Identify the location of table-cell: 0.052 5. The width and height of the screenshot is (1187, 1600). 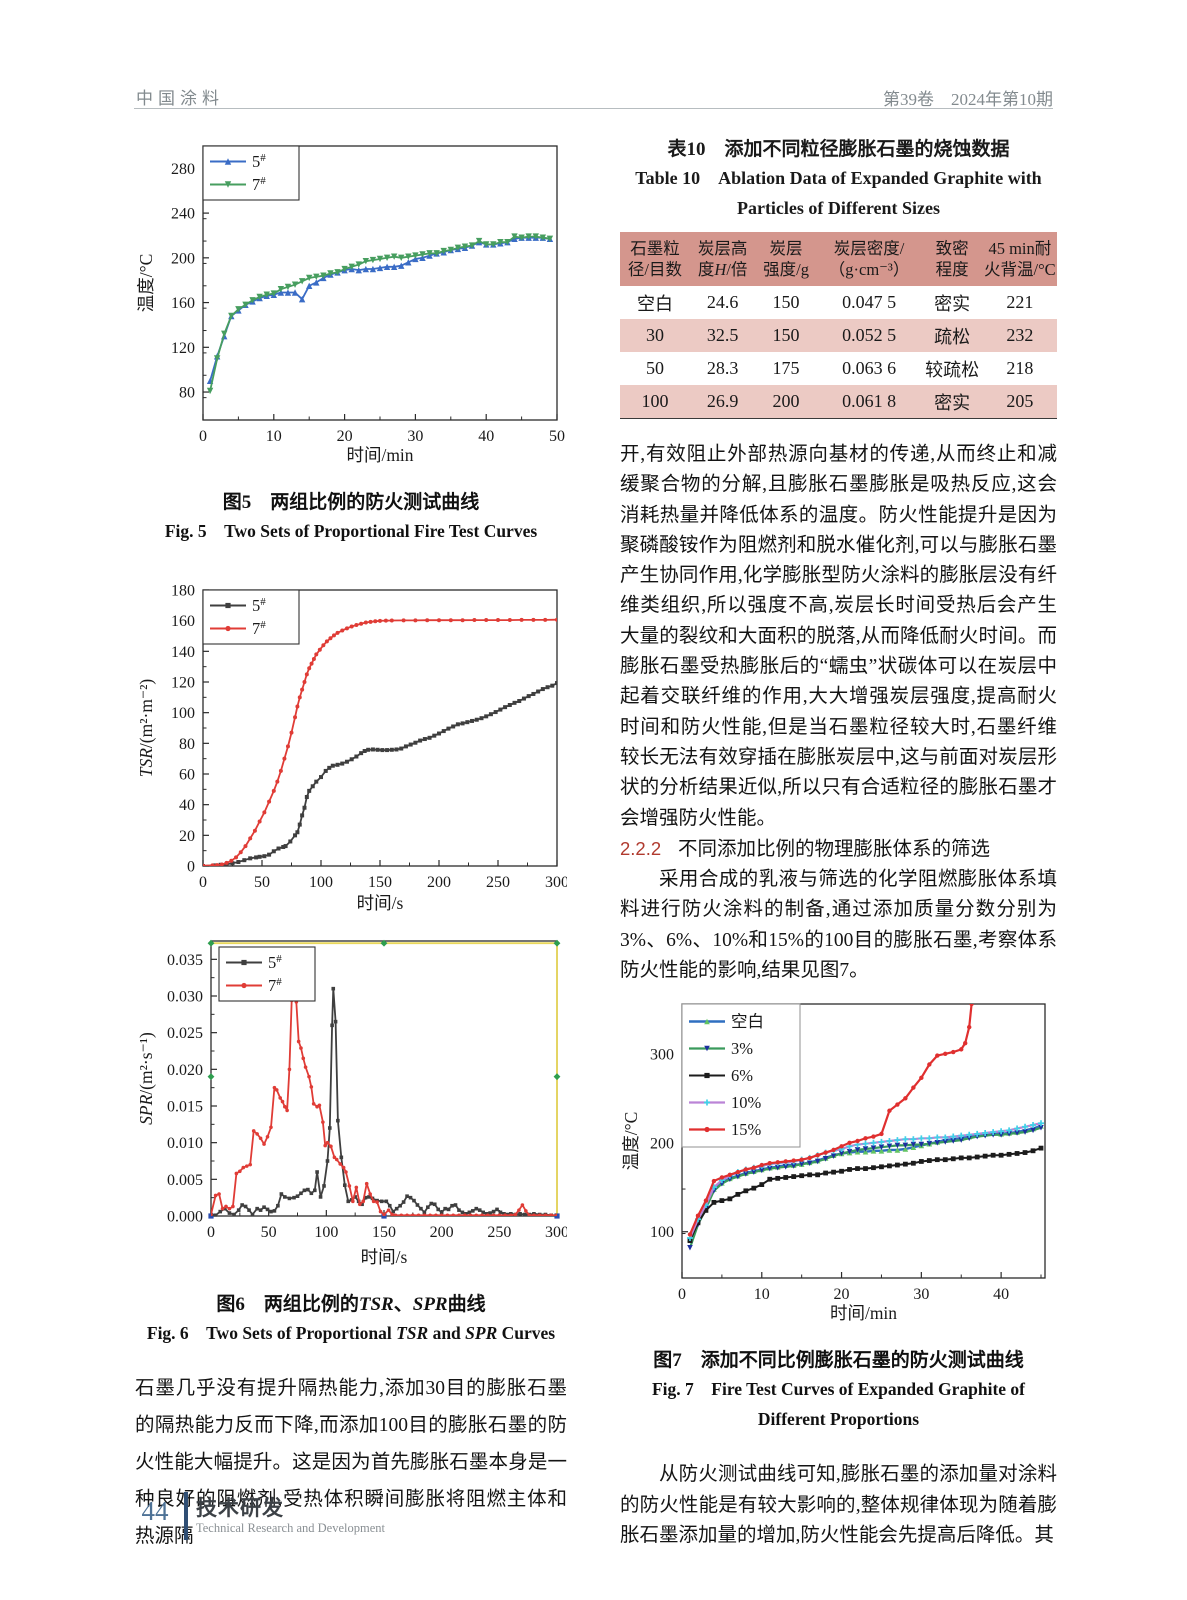
(869, 335).